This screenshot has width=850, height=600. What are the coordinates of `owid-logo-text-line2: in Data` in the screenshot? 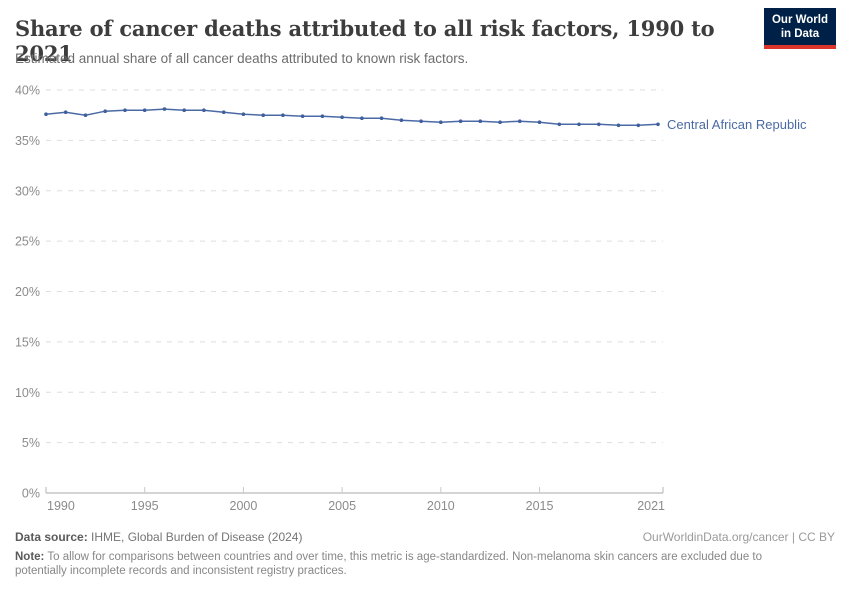 It's located at (800, 34).